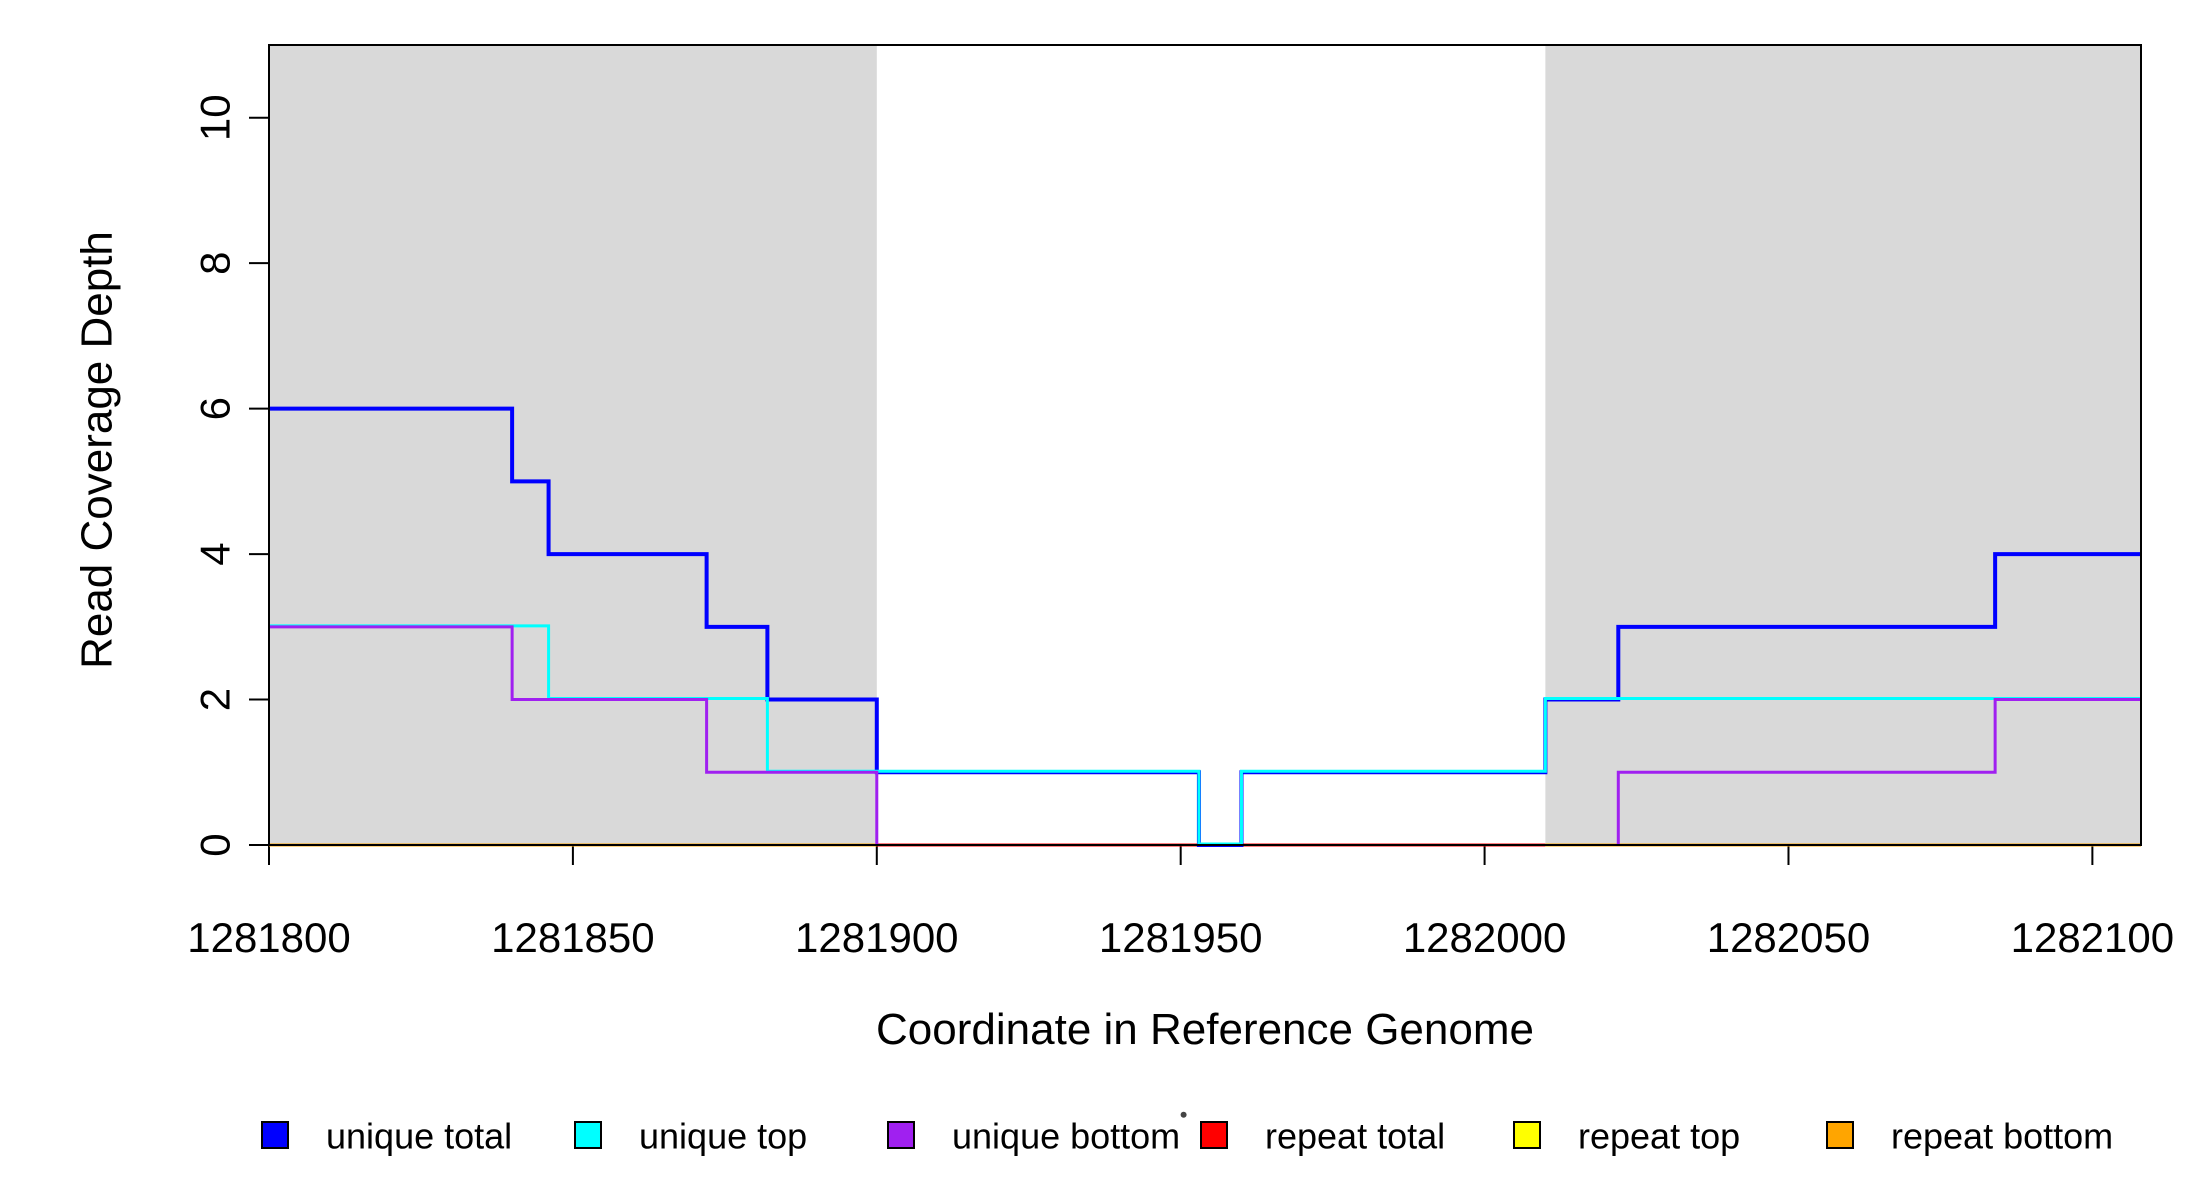 The image size is (2200, 1200). Describe the element at coordinates (723, 1136) in the screenshot. I see `legend-label: unique top` at that location.